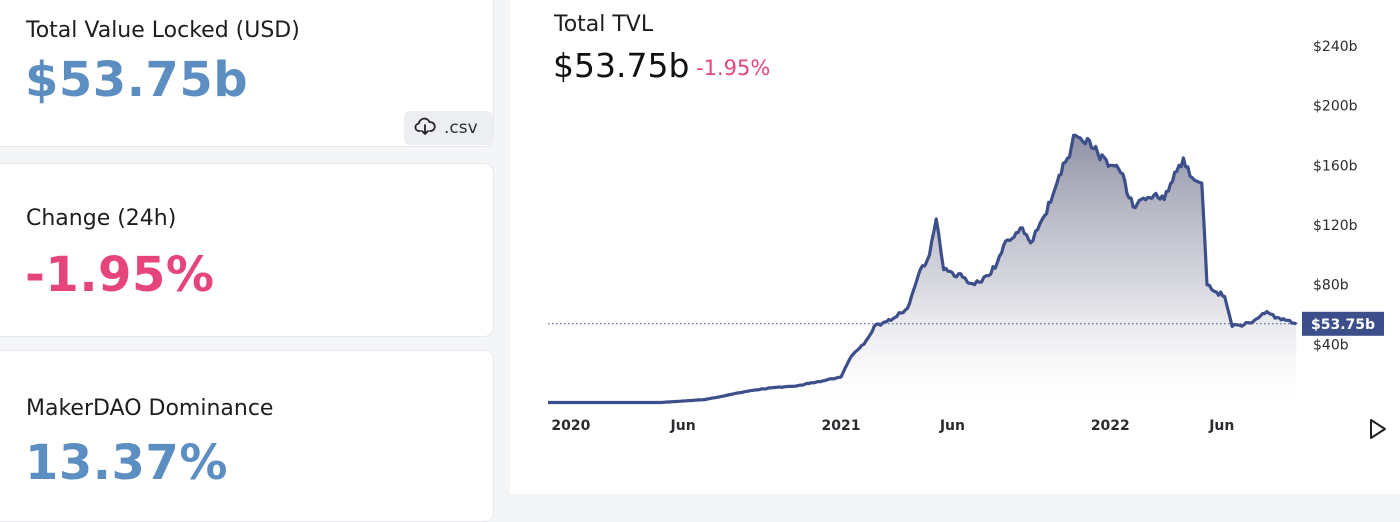  I want to click on x-tick-label: 2022, so click(1110, 426).